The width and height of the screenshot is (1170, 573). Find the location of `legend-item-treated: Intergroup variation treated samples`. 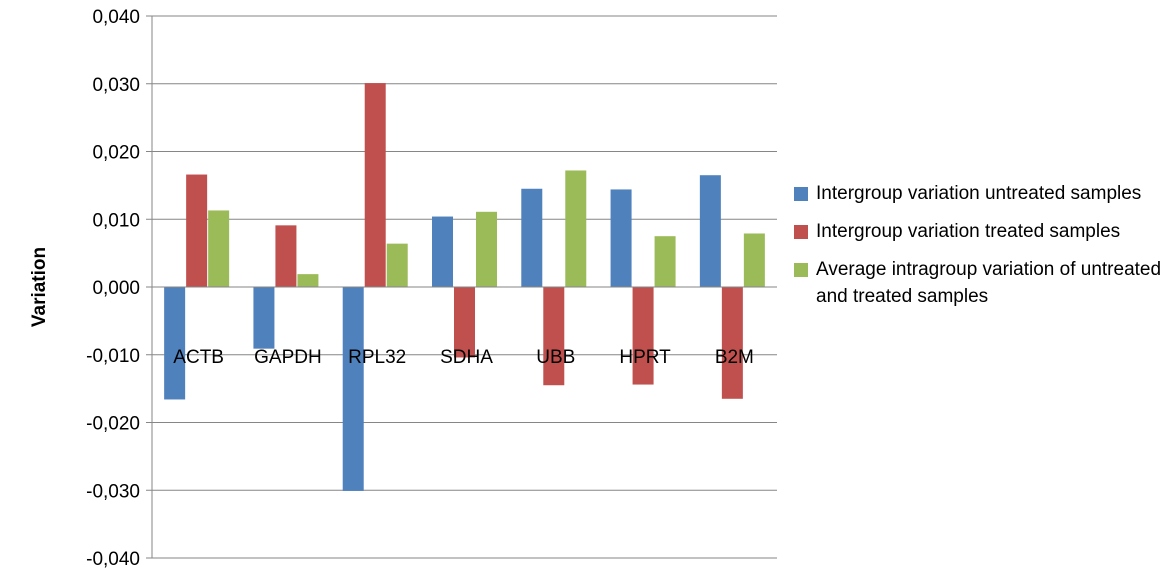

legend-item-treated: Intergroup variation treated samples is located at coordinates (979, 231).